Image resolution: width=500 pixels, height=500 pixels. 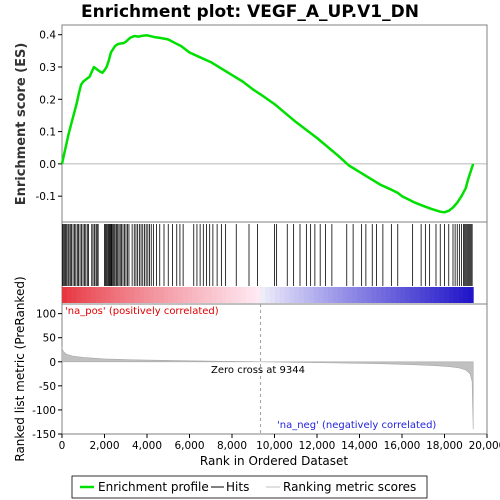 What do you see at coordinates (44, 411) in the screenshot?
I see `metric-ytick-label: -100` at bounding box center [44, 411].